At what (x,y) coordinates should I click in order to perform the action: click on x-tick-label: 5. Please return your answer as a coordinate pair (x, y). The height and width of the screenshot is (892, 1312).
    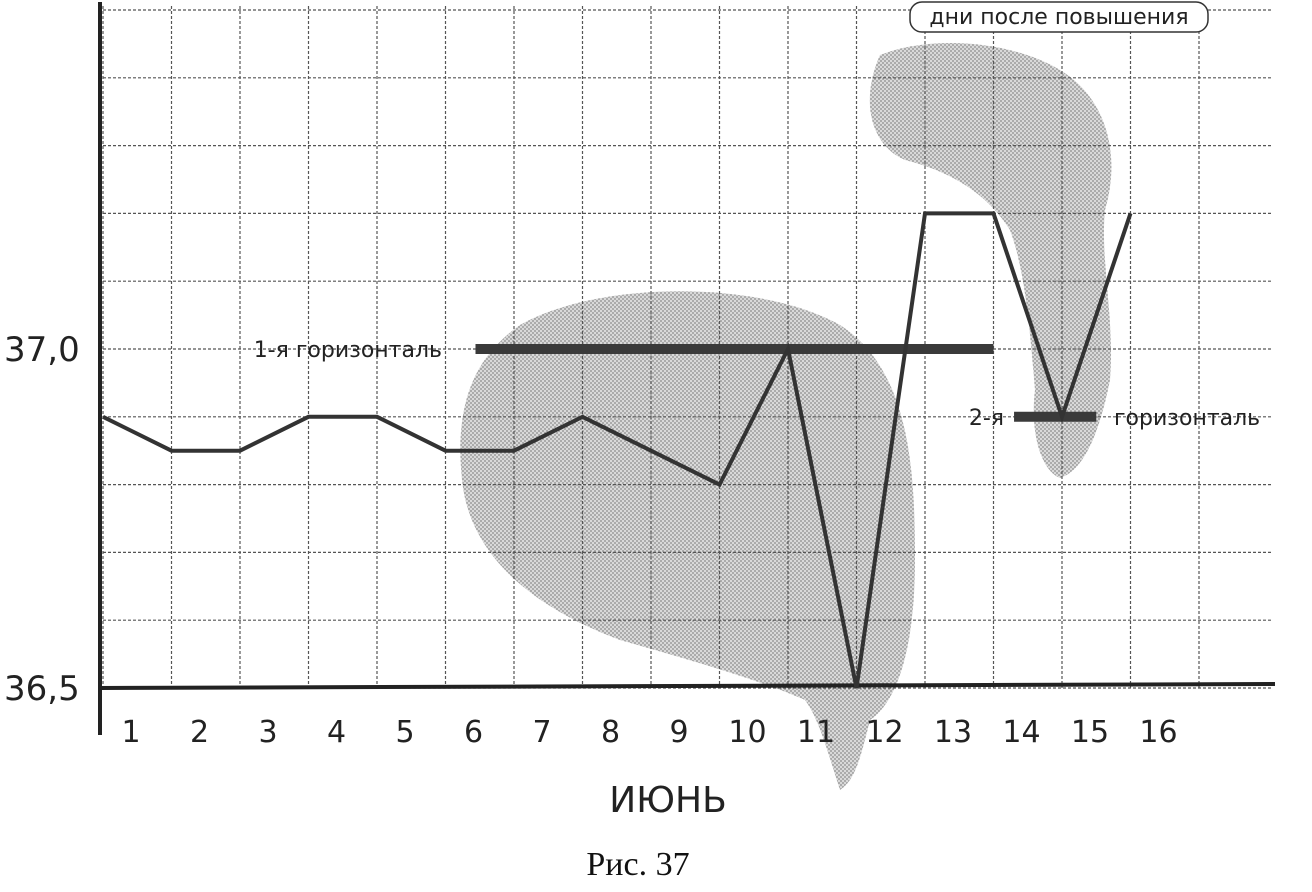
    Looking at the image, I should click on (404, 732).